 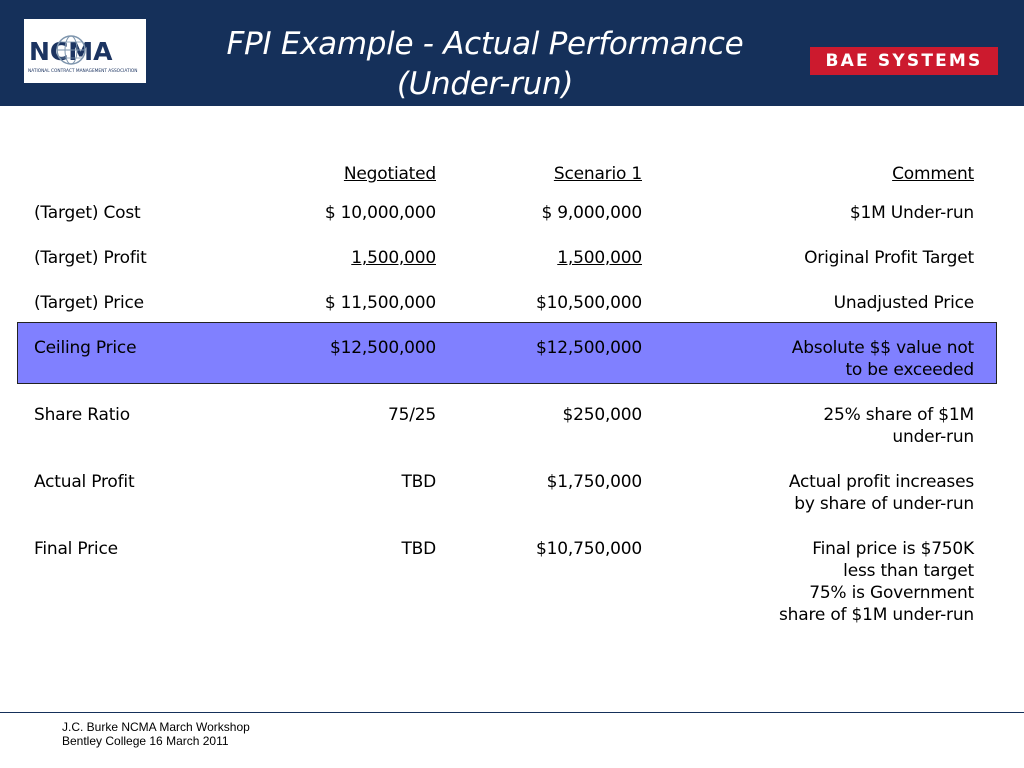 What do you see at coordinates (898, 426) in the screenshot?
I see `row-share-ratio-comment: 25% share of $1M under-run` at bounding box center [898, 426].